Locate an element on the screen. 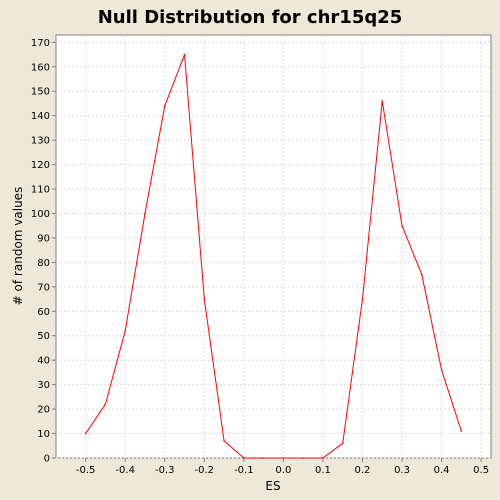 This screenshot has width=500, height=500. y-tick-label: 140 is located at coordinates (40, 116).